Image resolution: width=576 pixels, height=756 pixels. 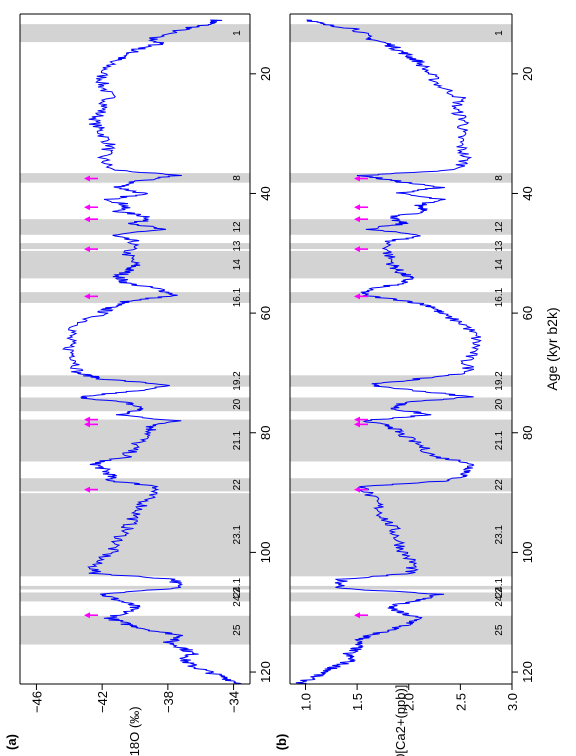 I want to click on value-tick-label-4-panel-2: 2.5, so click(x=460, y=702).